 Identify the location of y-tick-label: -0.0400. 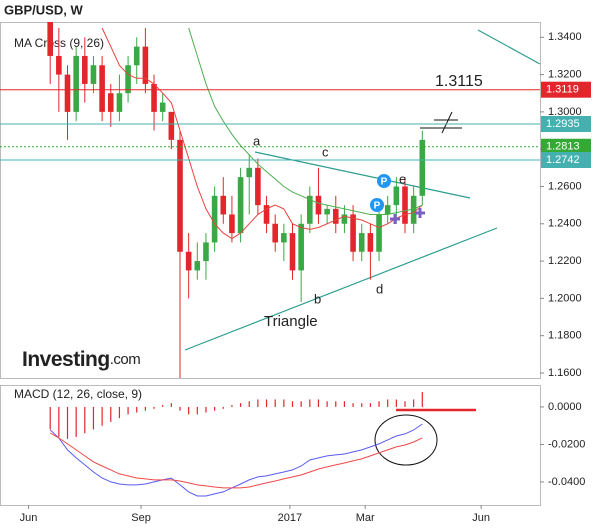
(566, 482).